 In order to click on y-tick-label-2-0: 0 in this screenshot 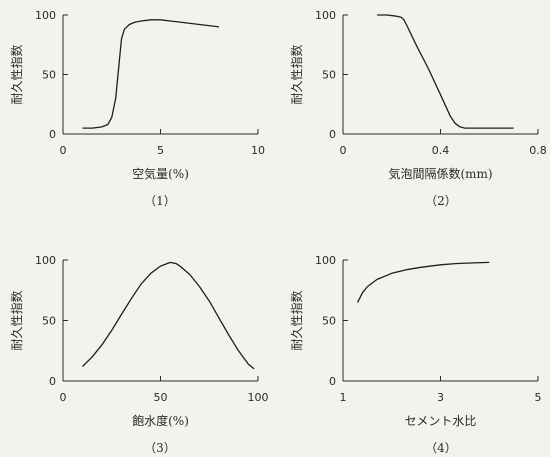, I will do `click(332, 134)`.